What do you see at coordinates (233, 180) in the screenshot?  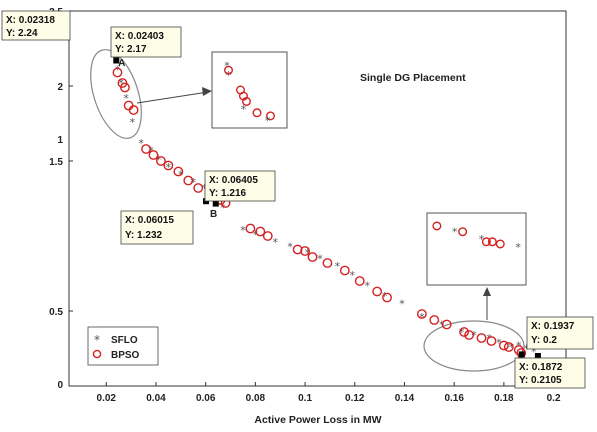 I see `datatip-3-x: X: 0.06405` at bounding box center [233, 180].